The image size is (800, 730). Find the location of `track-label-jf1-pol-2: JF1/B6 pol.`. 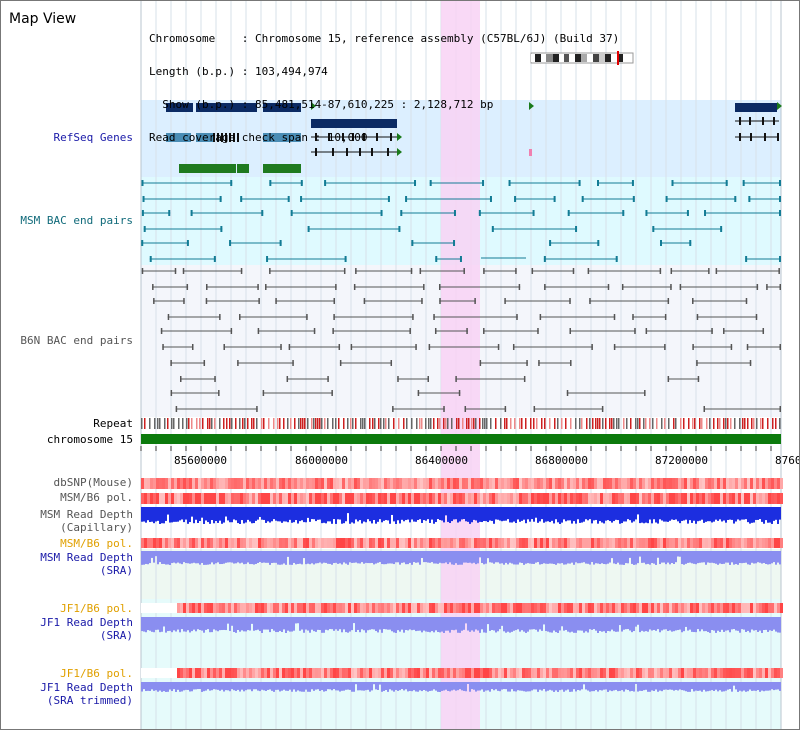

track-label-jf1-pol-2: JF1/B6 pol. is located at coordinates (96, 673).